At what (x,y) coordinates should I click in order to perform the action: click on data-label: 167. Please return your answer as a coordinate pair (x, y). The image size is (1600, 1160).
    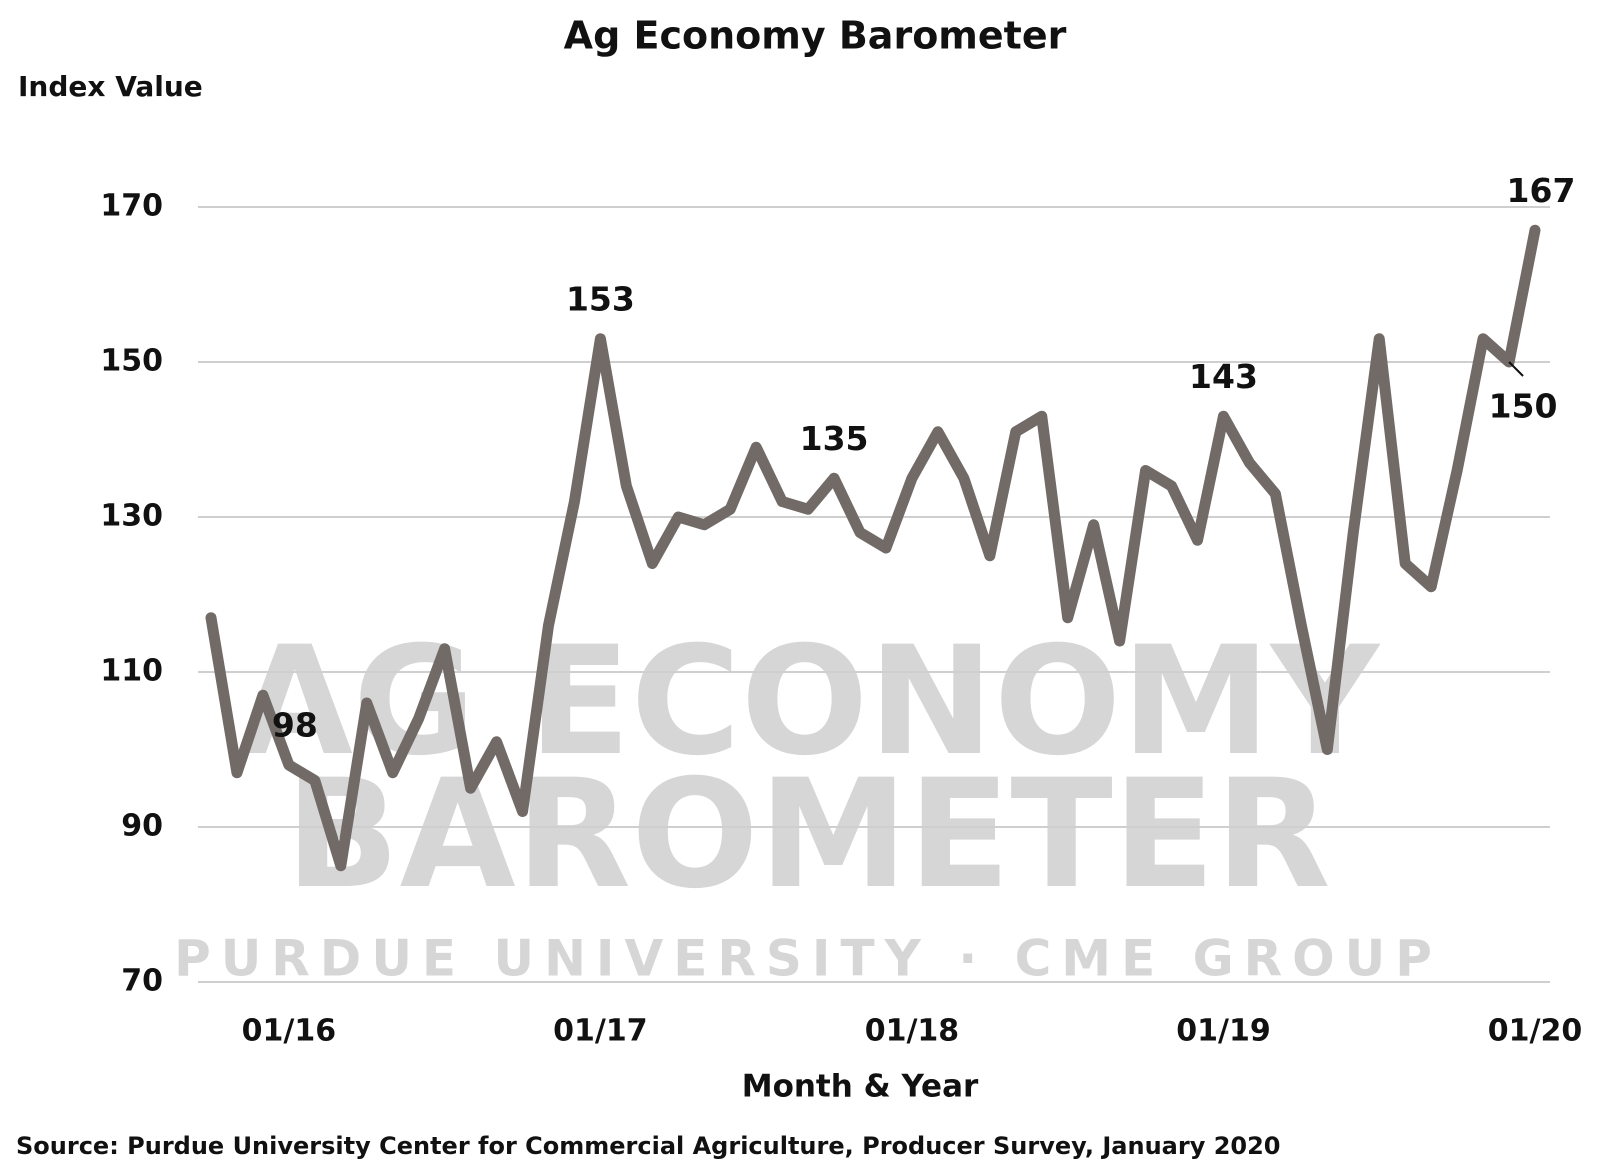
    Looking at the image, I should click on (1541, 190).